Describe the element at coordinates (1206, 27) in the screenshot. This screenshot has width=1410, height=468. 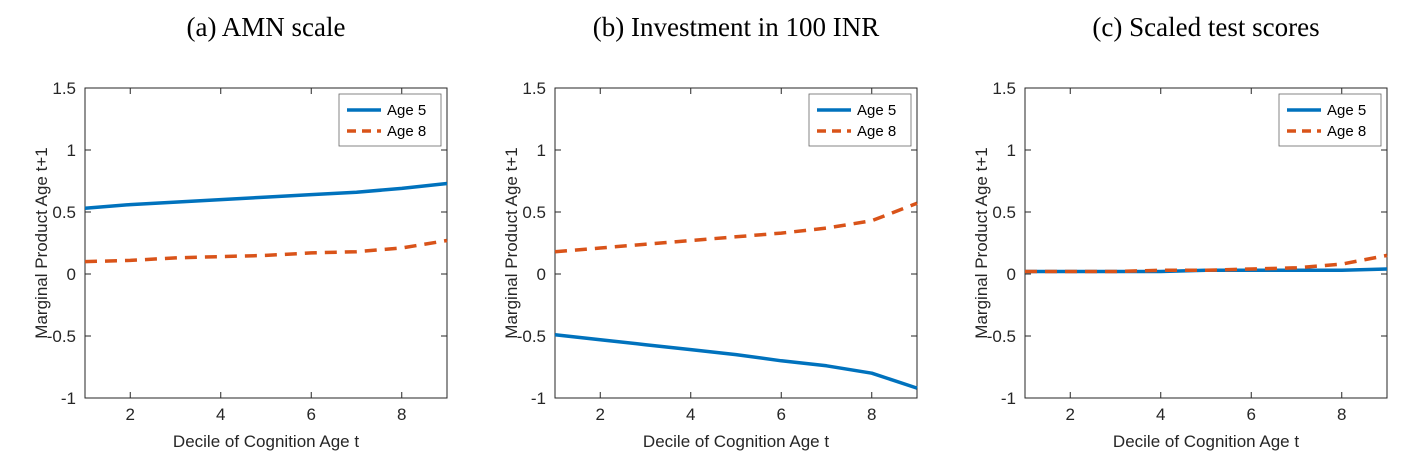
I see `chart-title: (c) Scaled test scores` at that location.